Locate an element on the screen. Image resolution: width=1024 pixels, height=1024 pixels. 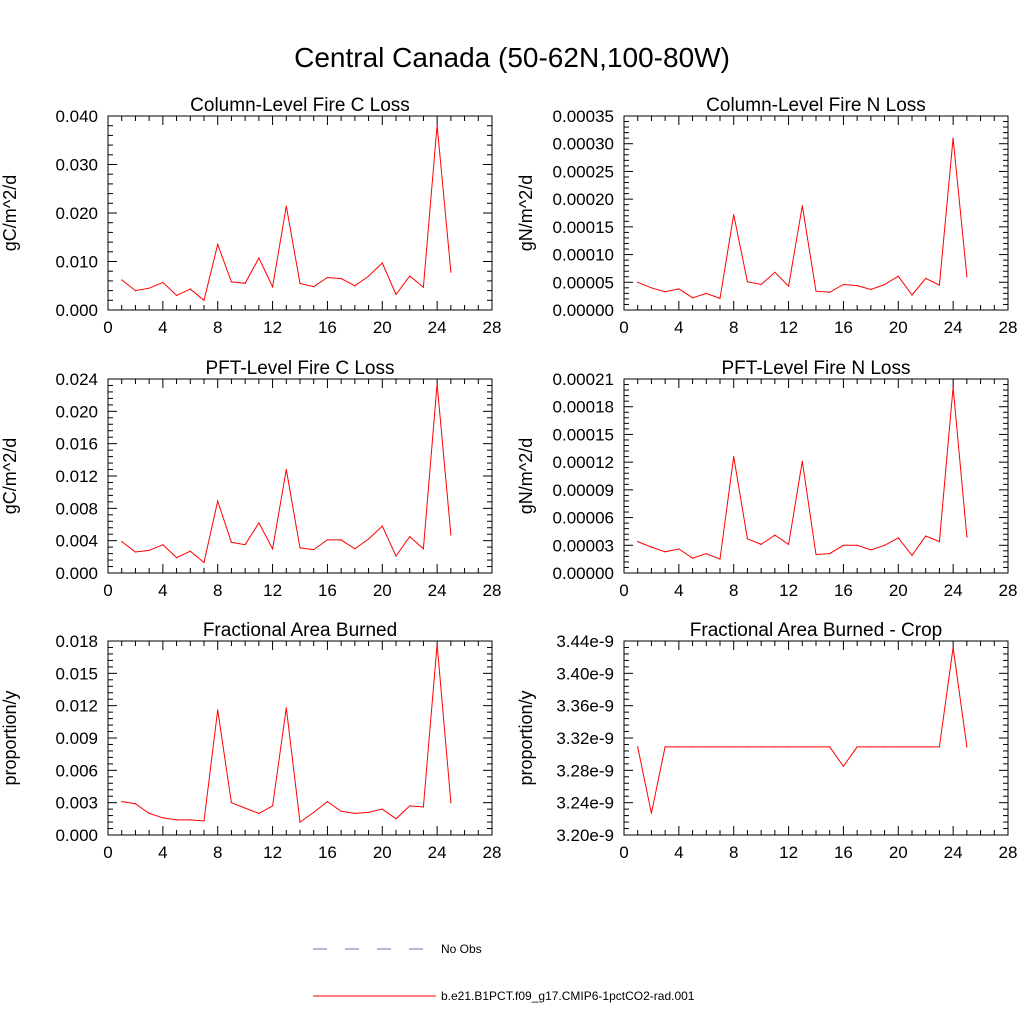
y-tick-label: 3.28e-9 is located at coordinates (585, 770).